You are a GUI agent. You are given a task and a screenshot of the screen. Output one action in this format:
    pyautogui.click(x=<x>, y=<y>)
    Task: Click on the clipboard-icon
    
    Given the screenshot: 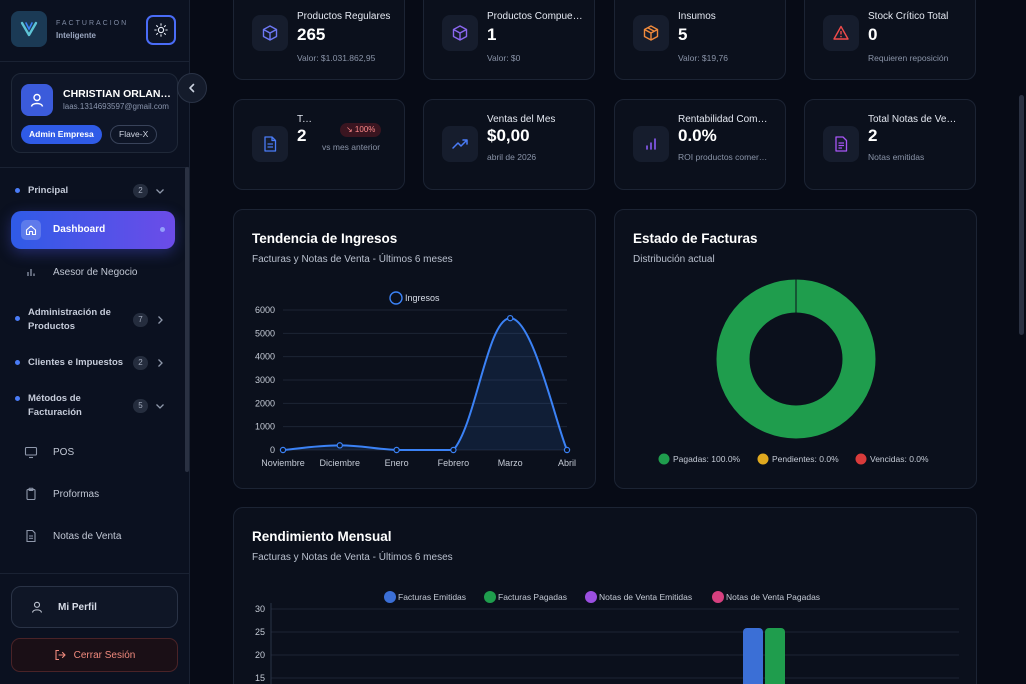 What is the action you would take?
    pyautogui.click(x=31, y=494)
    